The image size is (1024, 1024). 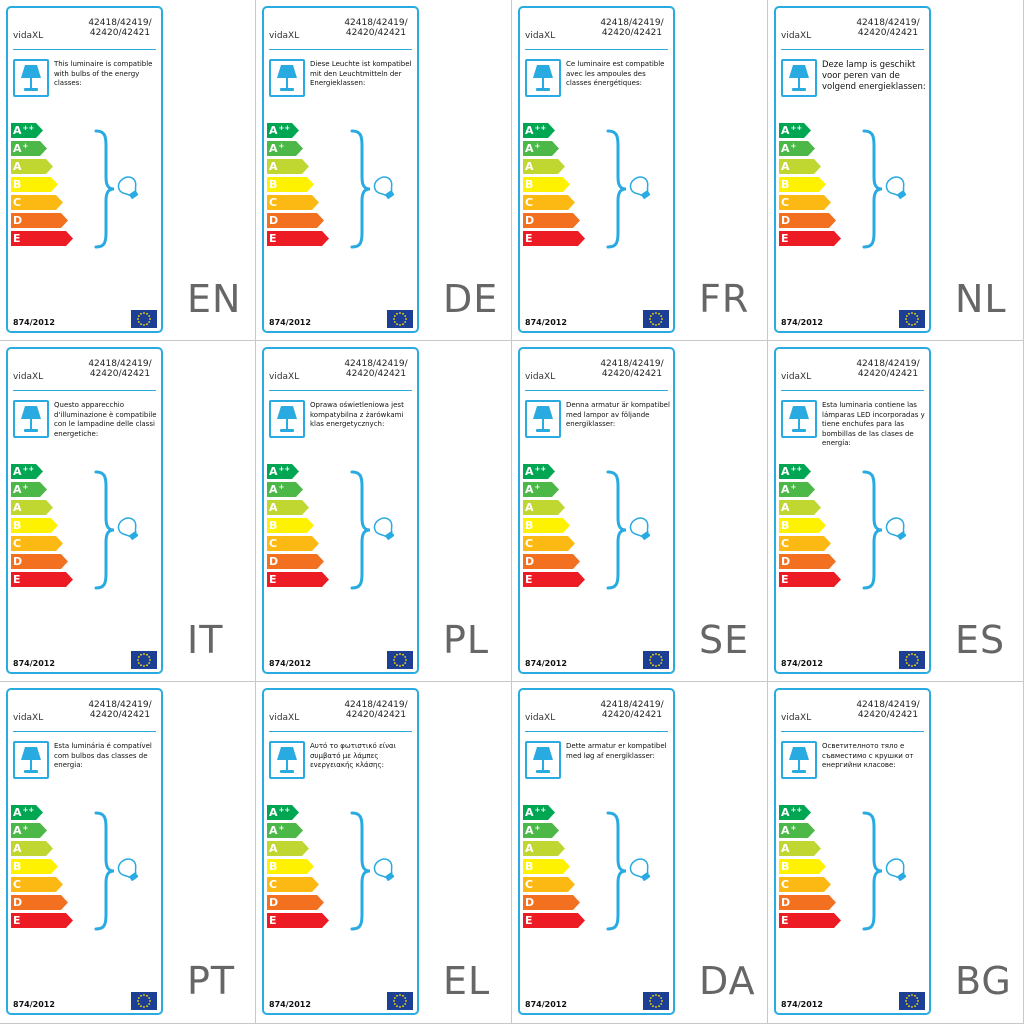 What do you see at coordinates (980, 640) in the screenshot?
I see `language-code: ES` at bounding box center [980, 640].